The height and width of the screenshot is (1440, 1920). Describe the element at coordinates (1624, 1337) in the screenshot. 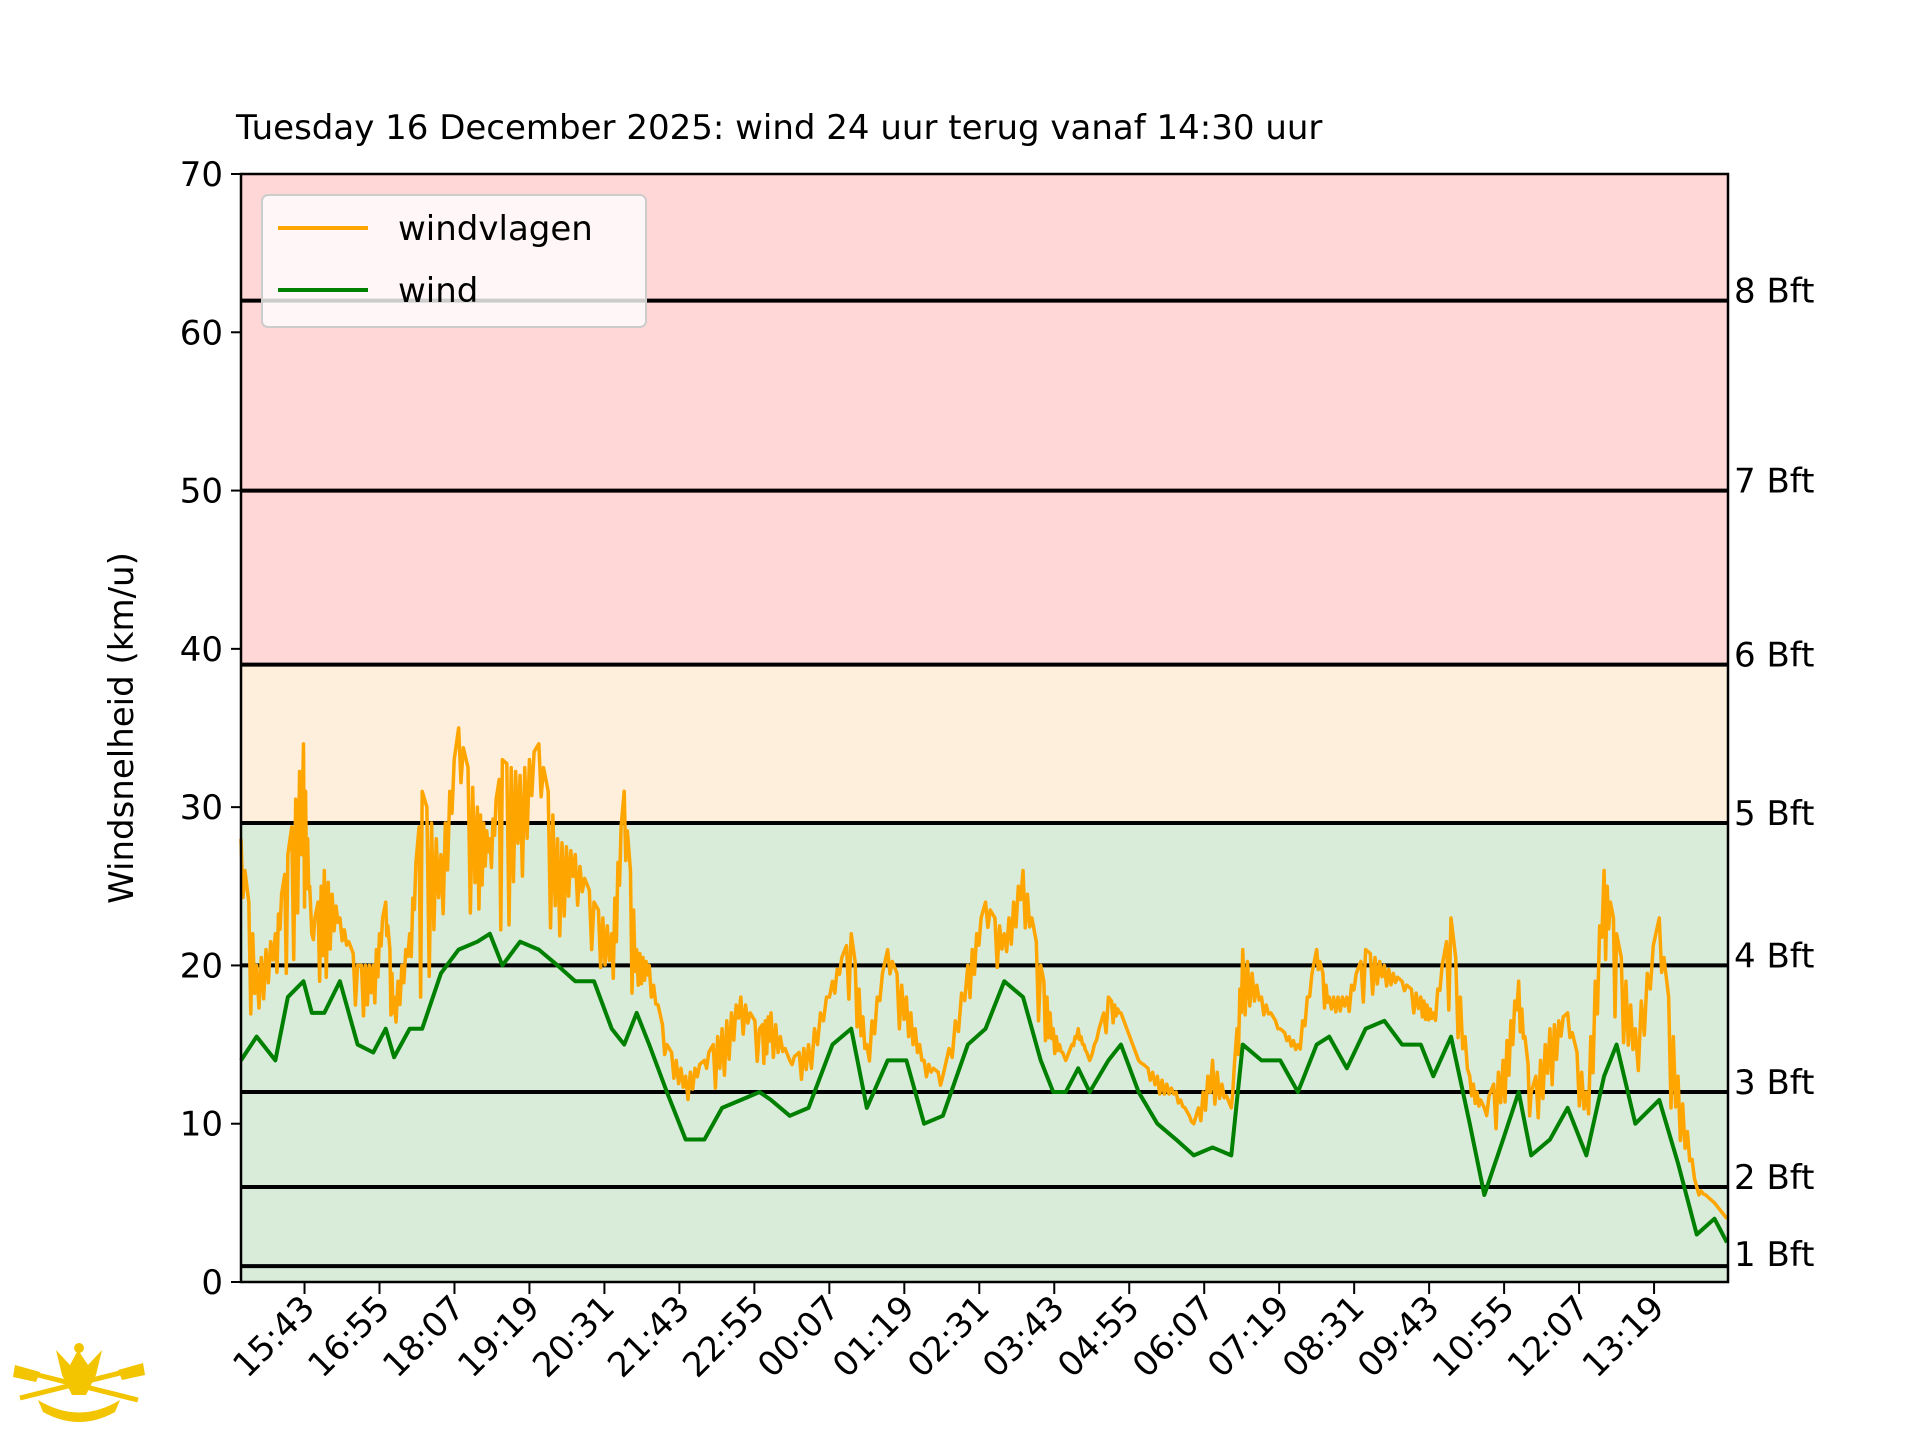

I see `x-tick-label: 13:19` at that location.